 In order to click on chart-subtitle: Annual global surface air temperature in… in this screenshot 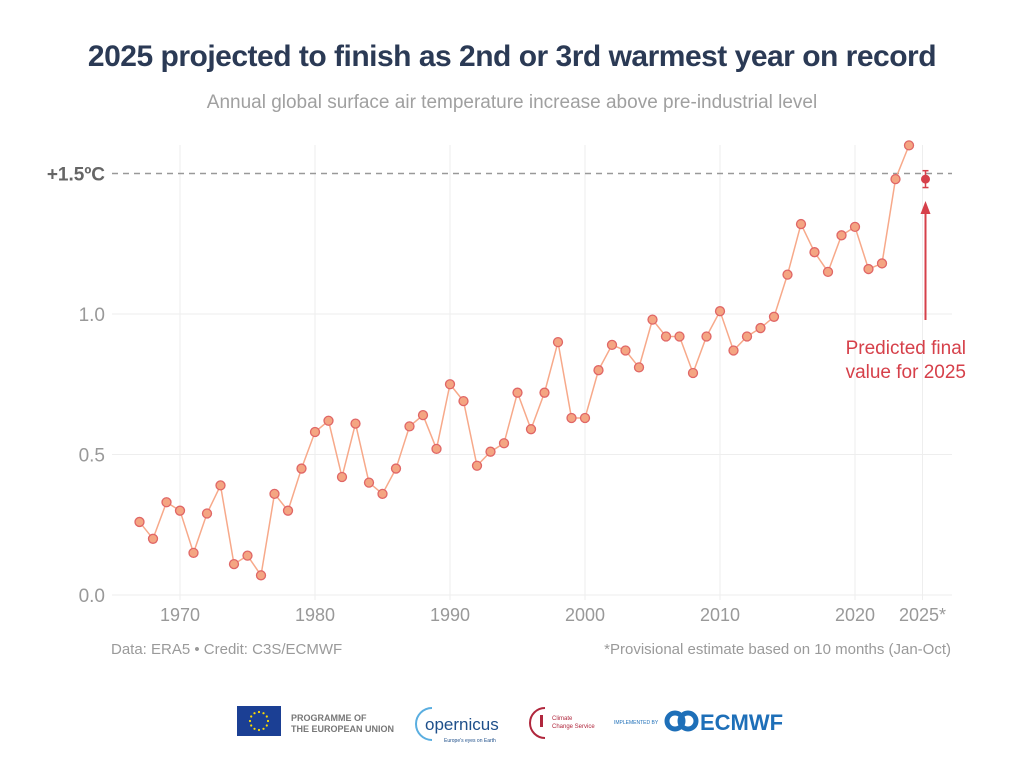, I will do `click(512, 102)`.